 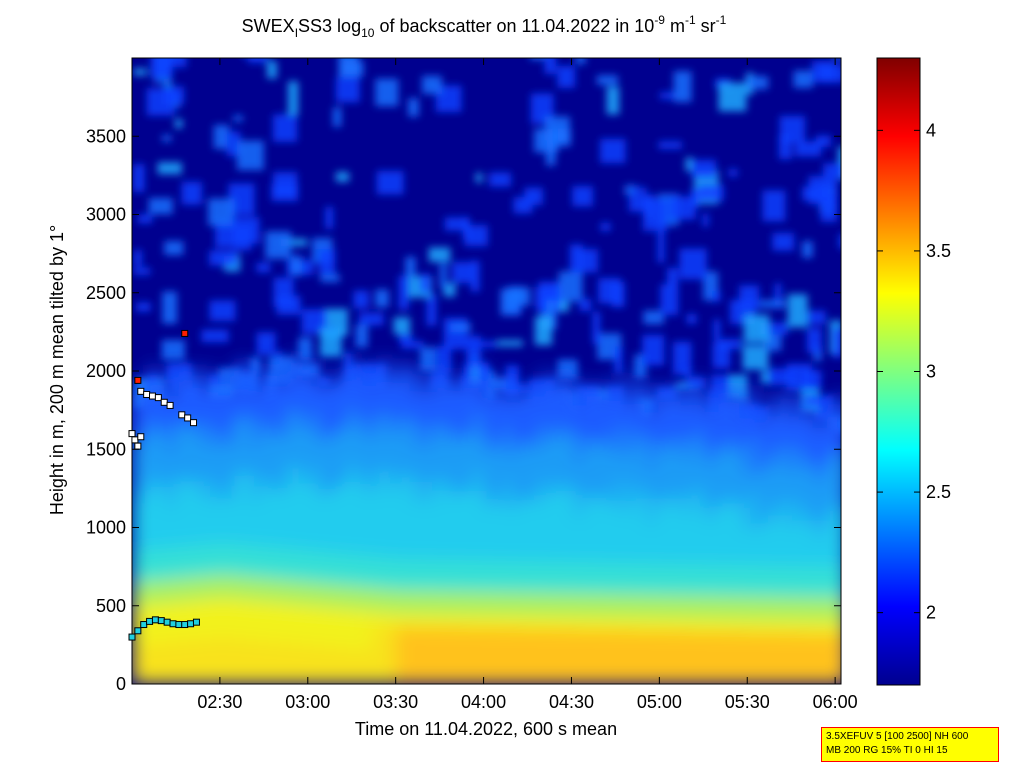 I want to click on y-tick-label: 0, so click(x=121, y=684).